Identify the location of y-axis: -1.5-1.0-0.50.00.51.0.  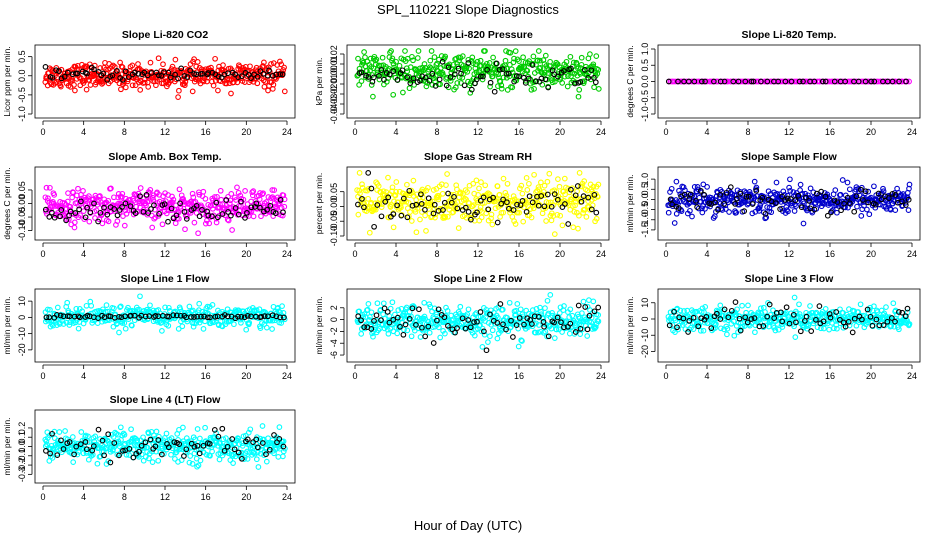
(648, 205).